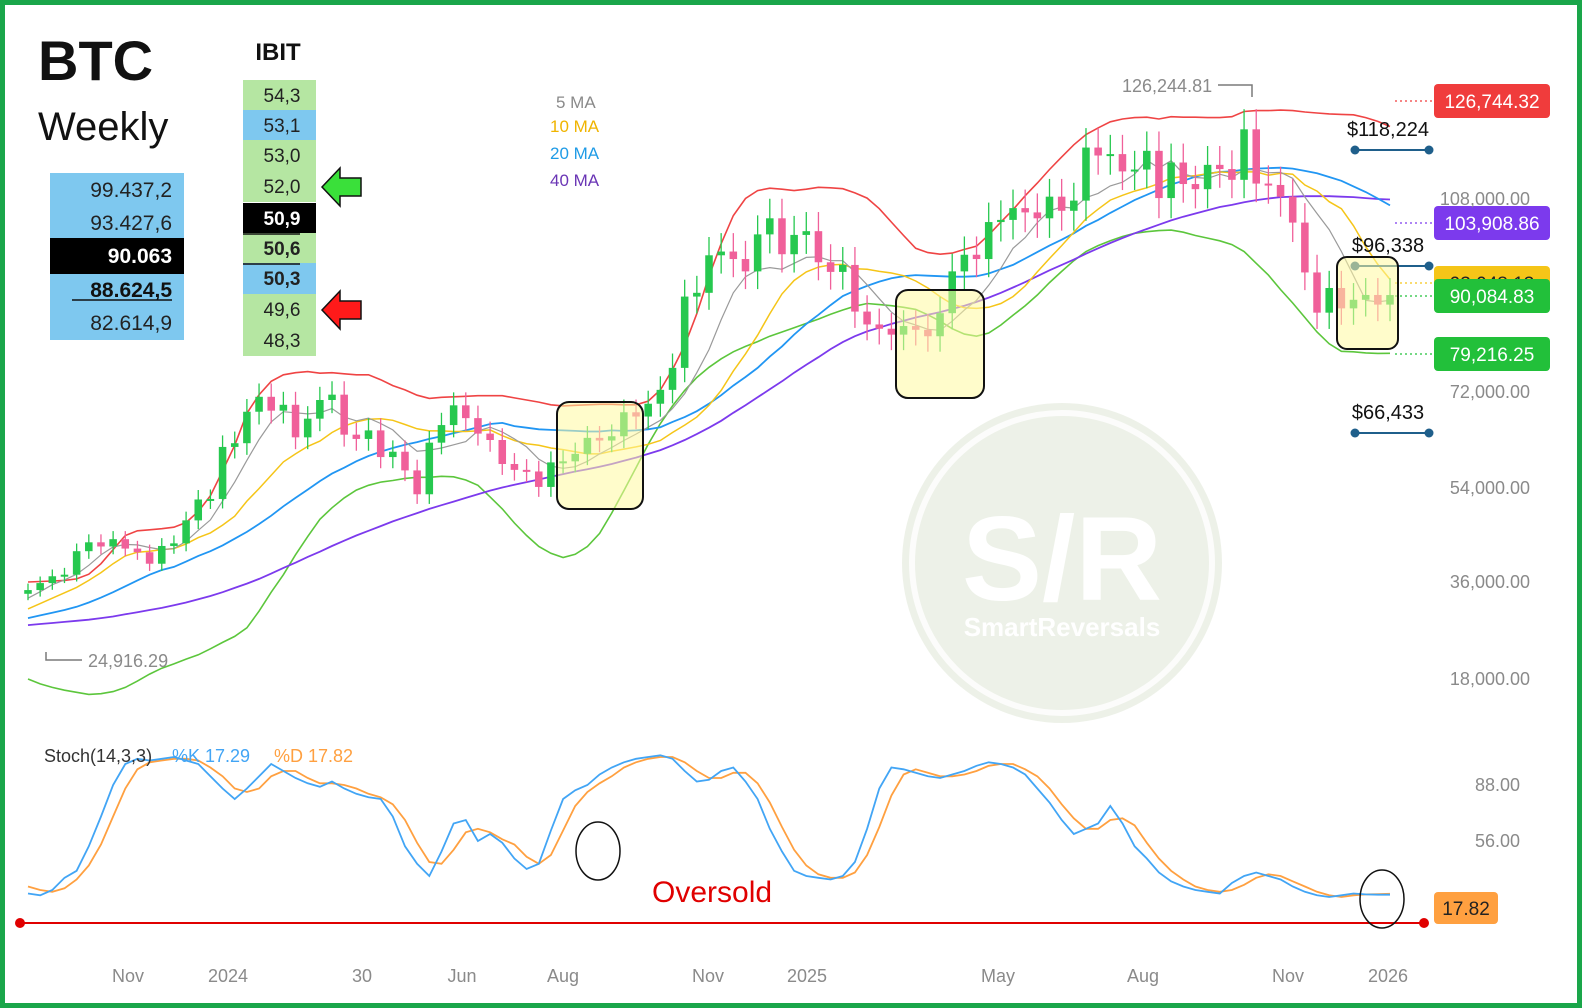 The width and height of the screenshot is (1582, 1008). Describe the element at coordinates (1388, 413) in the screenshot. I see `target-label: $66,433` at that location.